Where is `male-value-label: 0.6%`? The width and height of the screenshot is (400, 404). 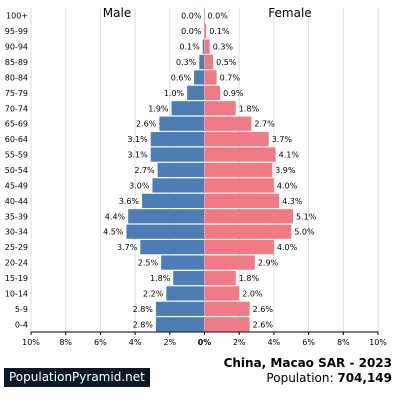
male-value-label: 0.6% is located at coordinates (181, 77).